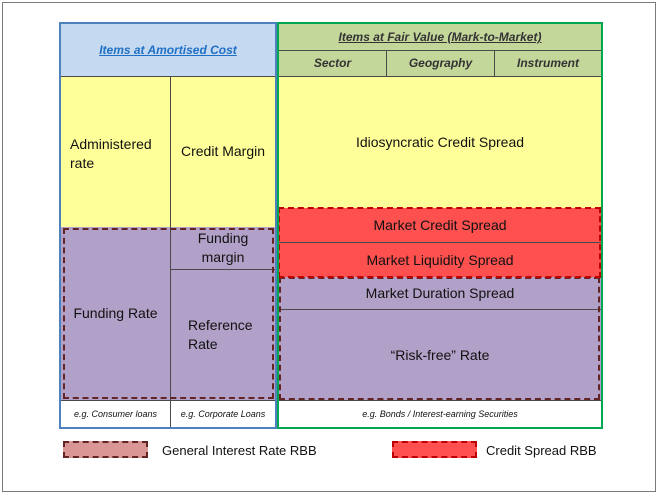 The image size is (660, 496). I want to click on amortised-yellow-area, so click(168, 151).